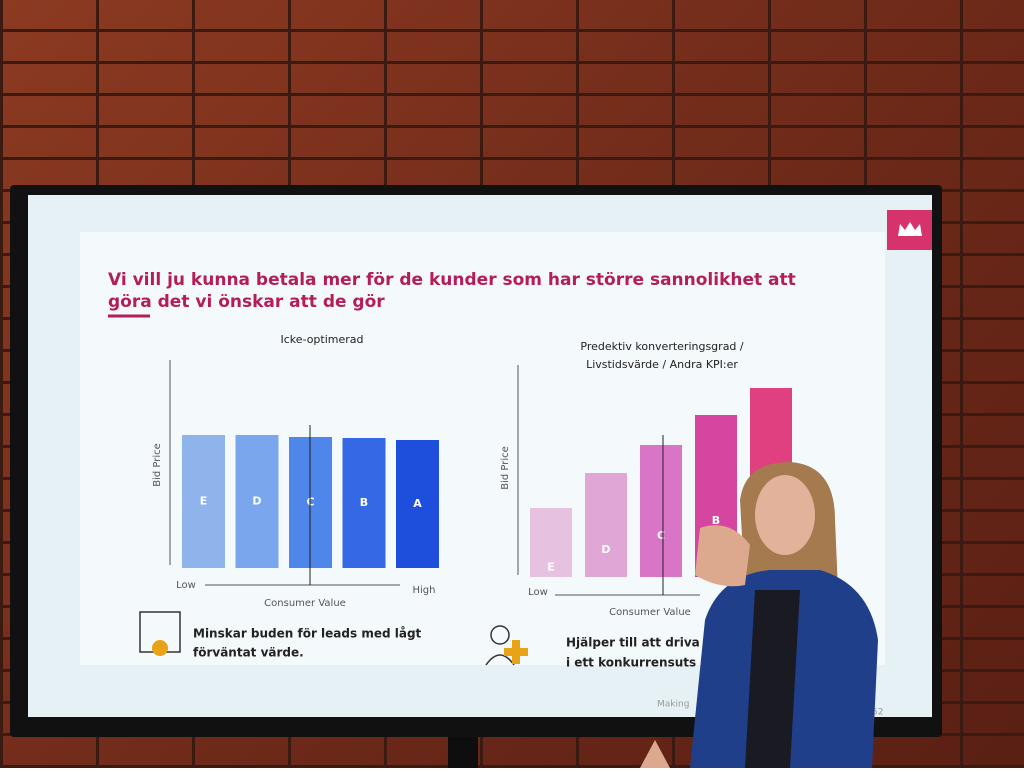 Image resolution: width=1024 pixels, height=772 pixels. I want to click on page-number: 52, so click(877, 713).